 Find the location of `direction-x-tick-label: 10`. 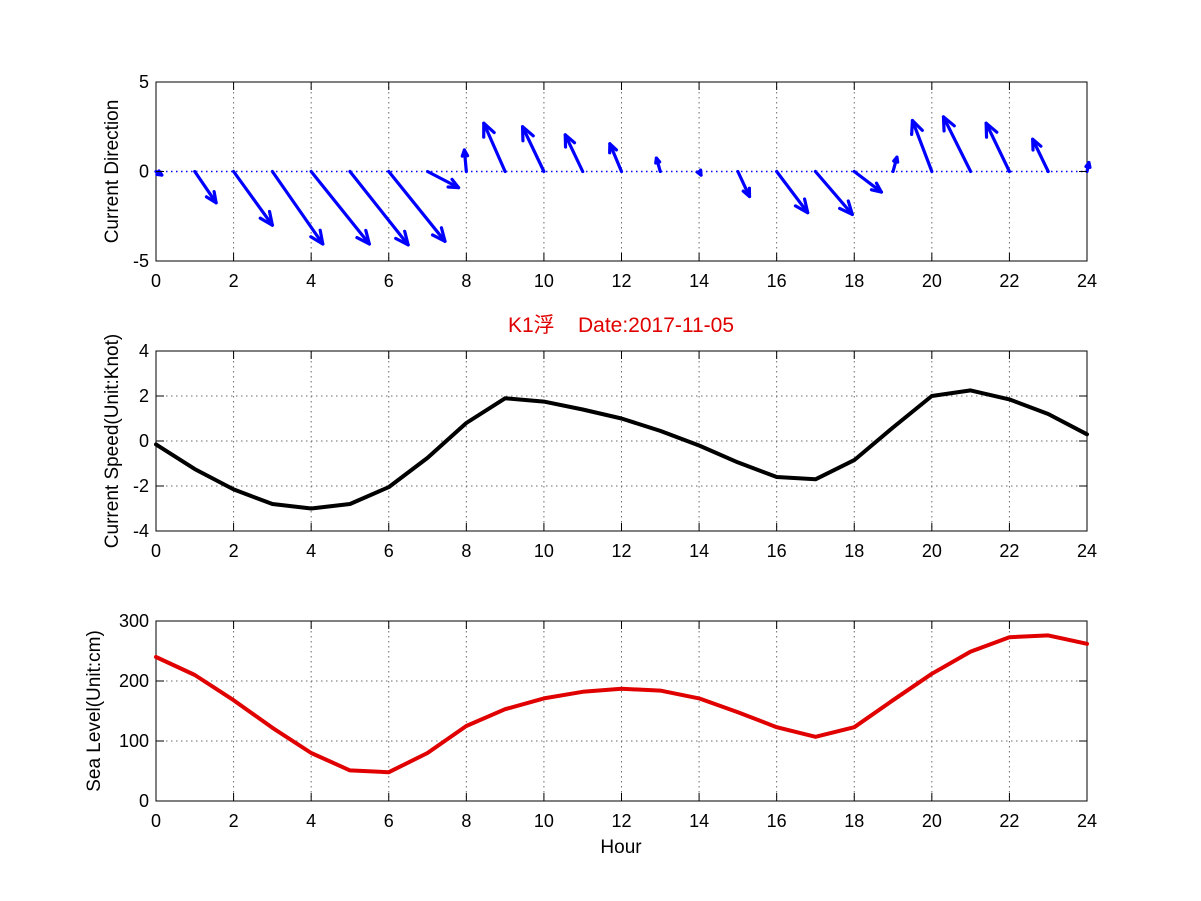

direction-x-tick-label: 10 is located at coordinates (544, 281).